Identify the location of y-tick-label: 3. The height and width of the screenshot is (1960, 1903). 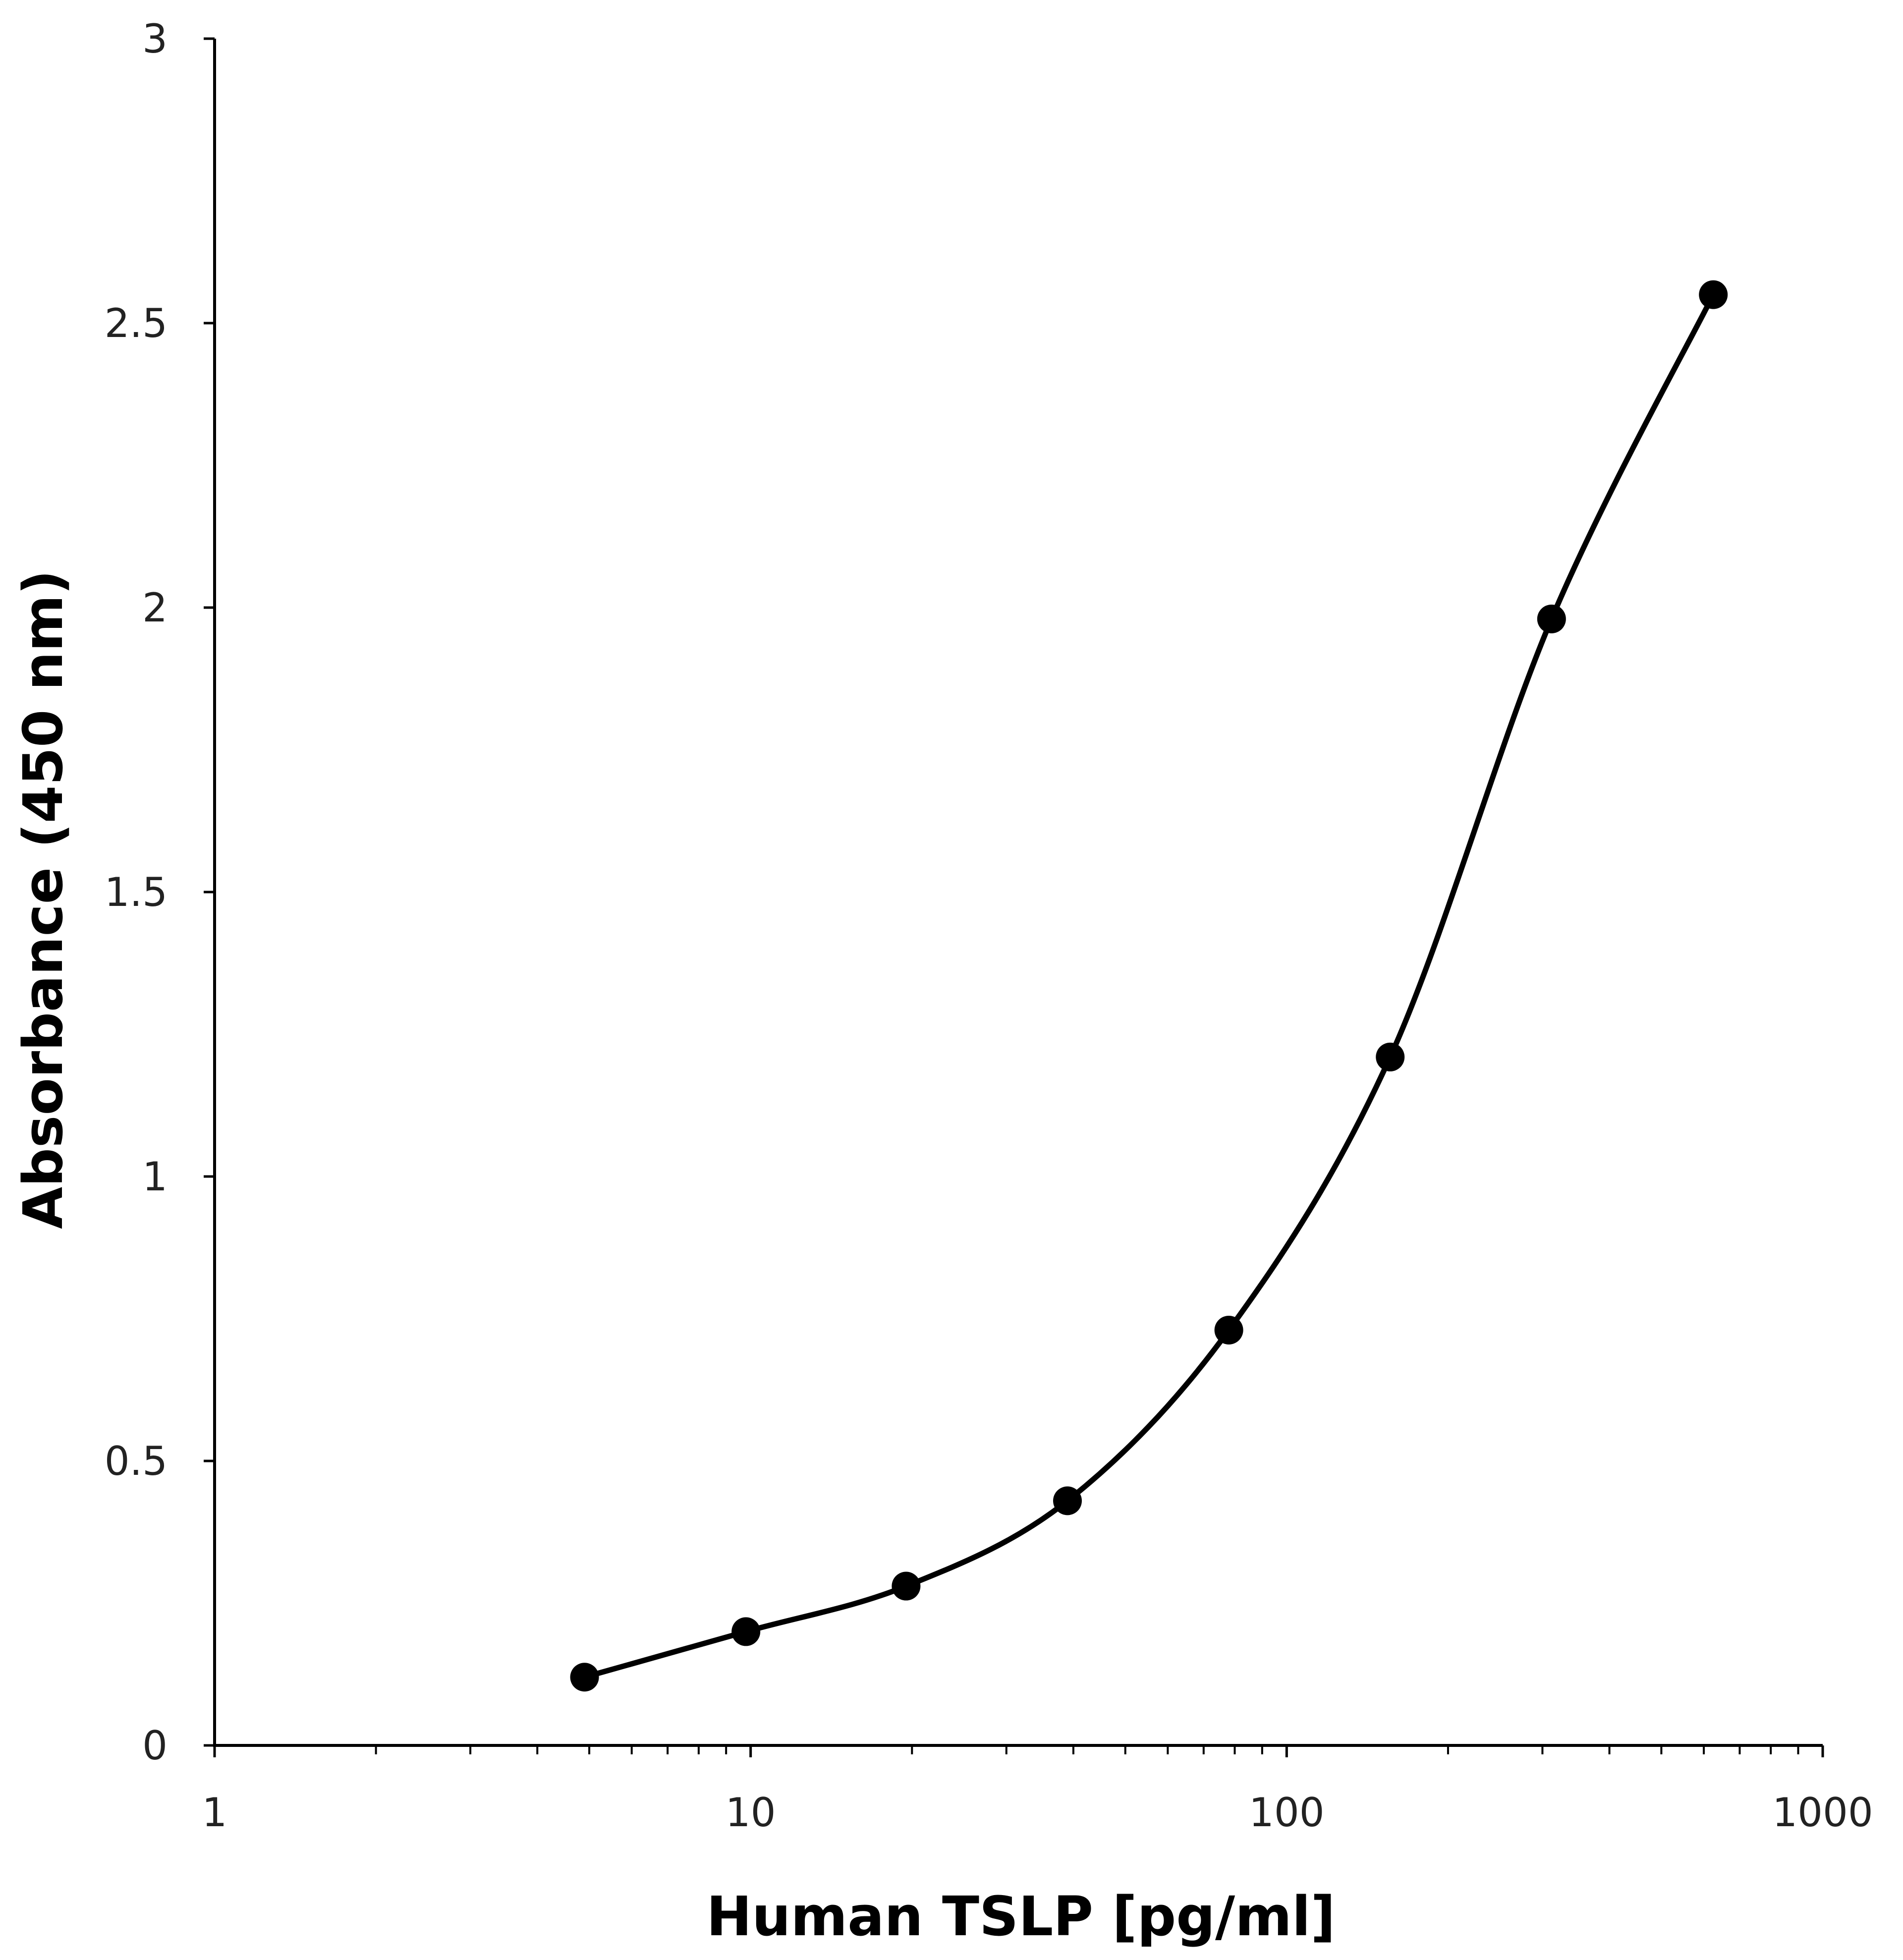
(155, 39).